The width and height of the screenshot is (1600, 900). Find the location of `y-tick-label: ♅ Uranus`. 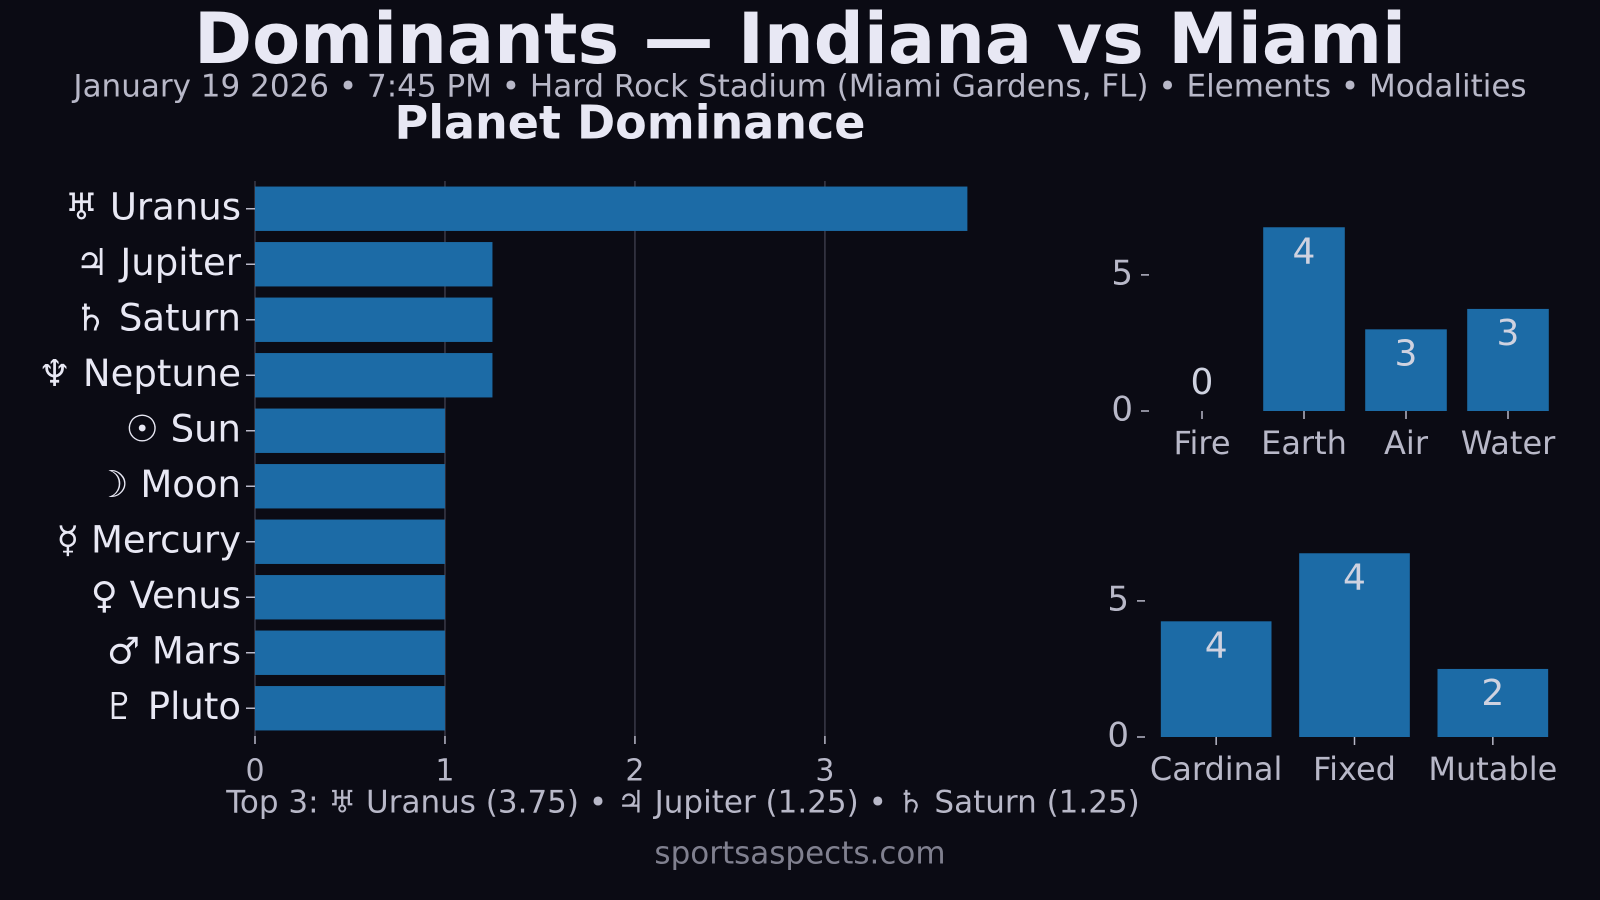

y-tick-label: ♅ Uranus is located at coordinates (153, 206).